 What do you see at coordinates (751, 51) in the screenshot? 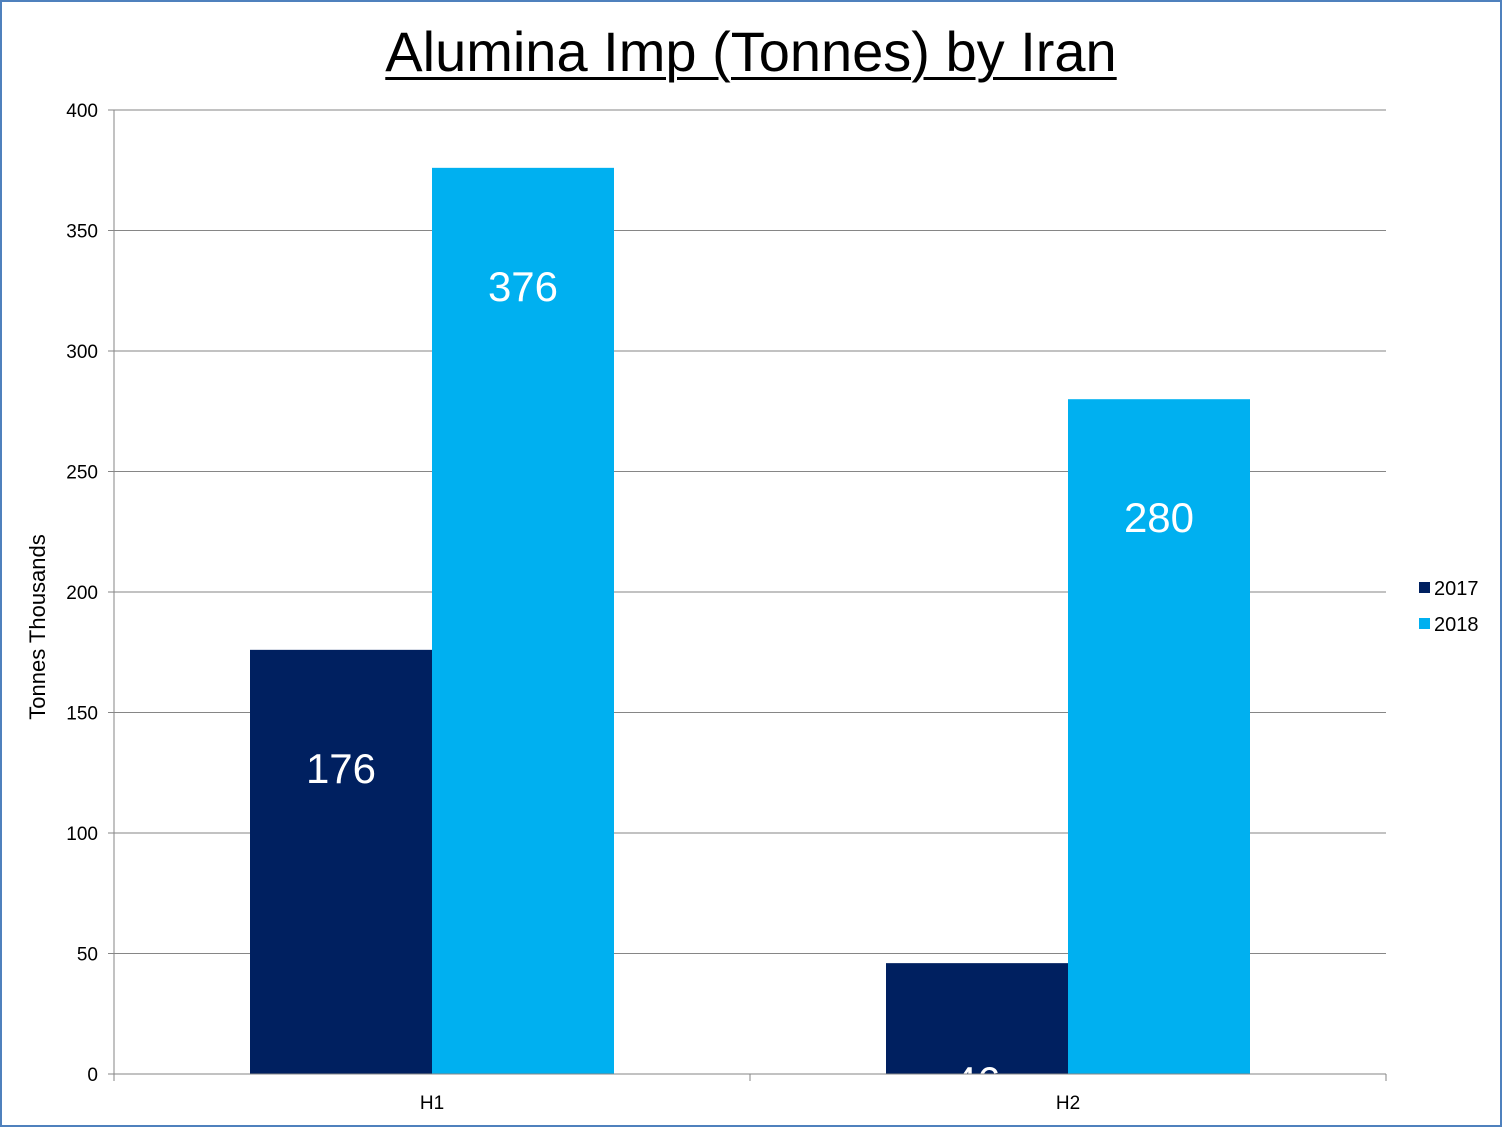
I see `chart-title: Alumina Imp (Tonnes) by Iran` at bounding box center [751, 51].